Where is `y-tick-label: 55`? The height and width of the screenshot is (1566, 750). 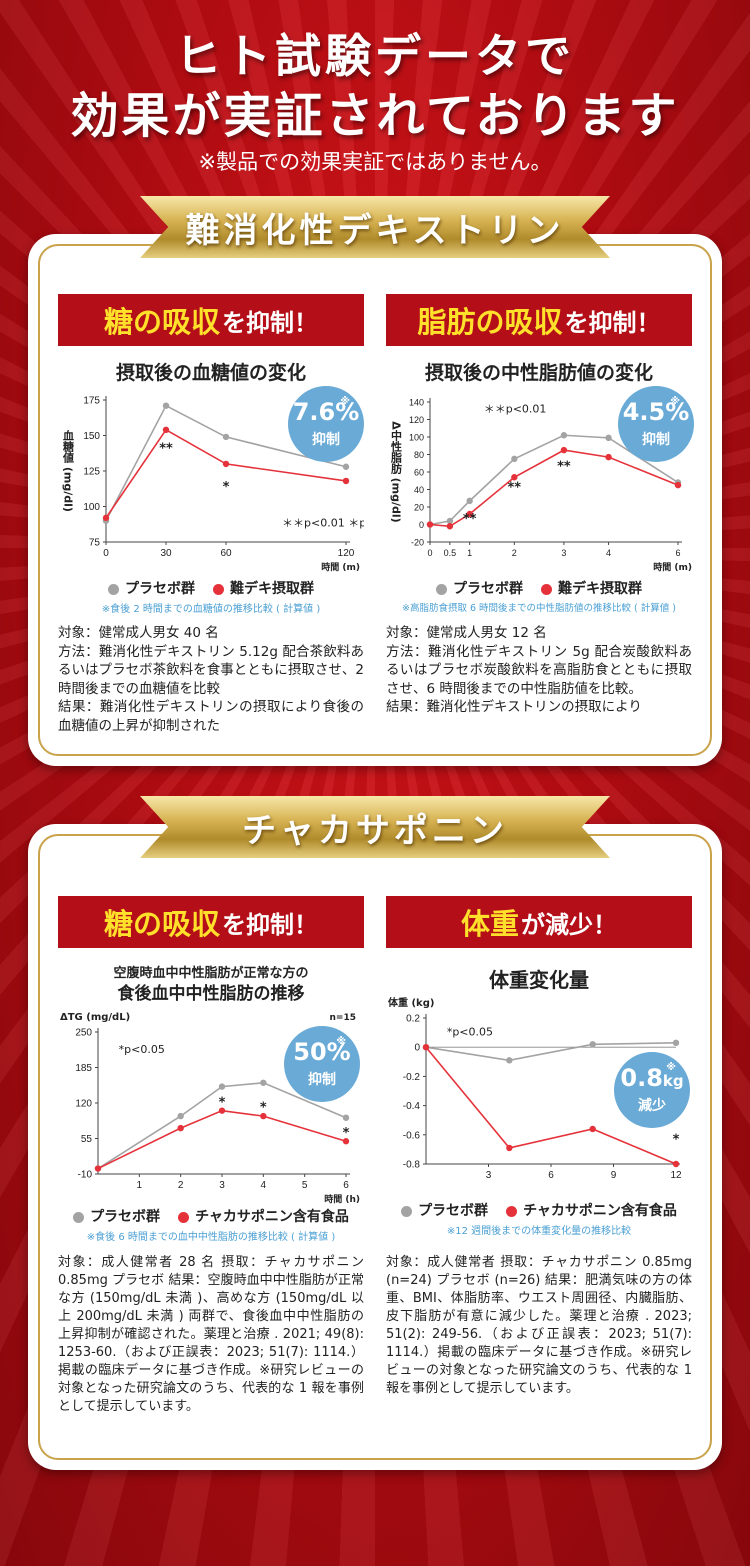 y-tick-label: 55 is located at coordinates (87, 1139).